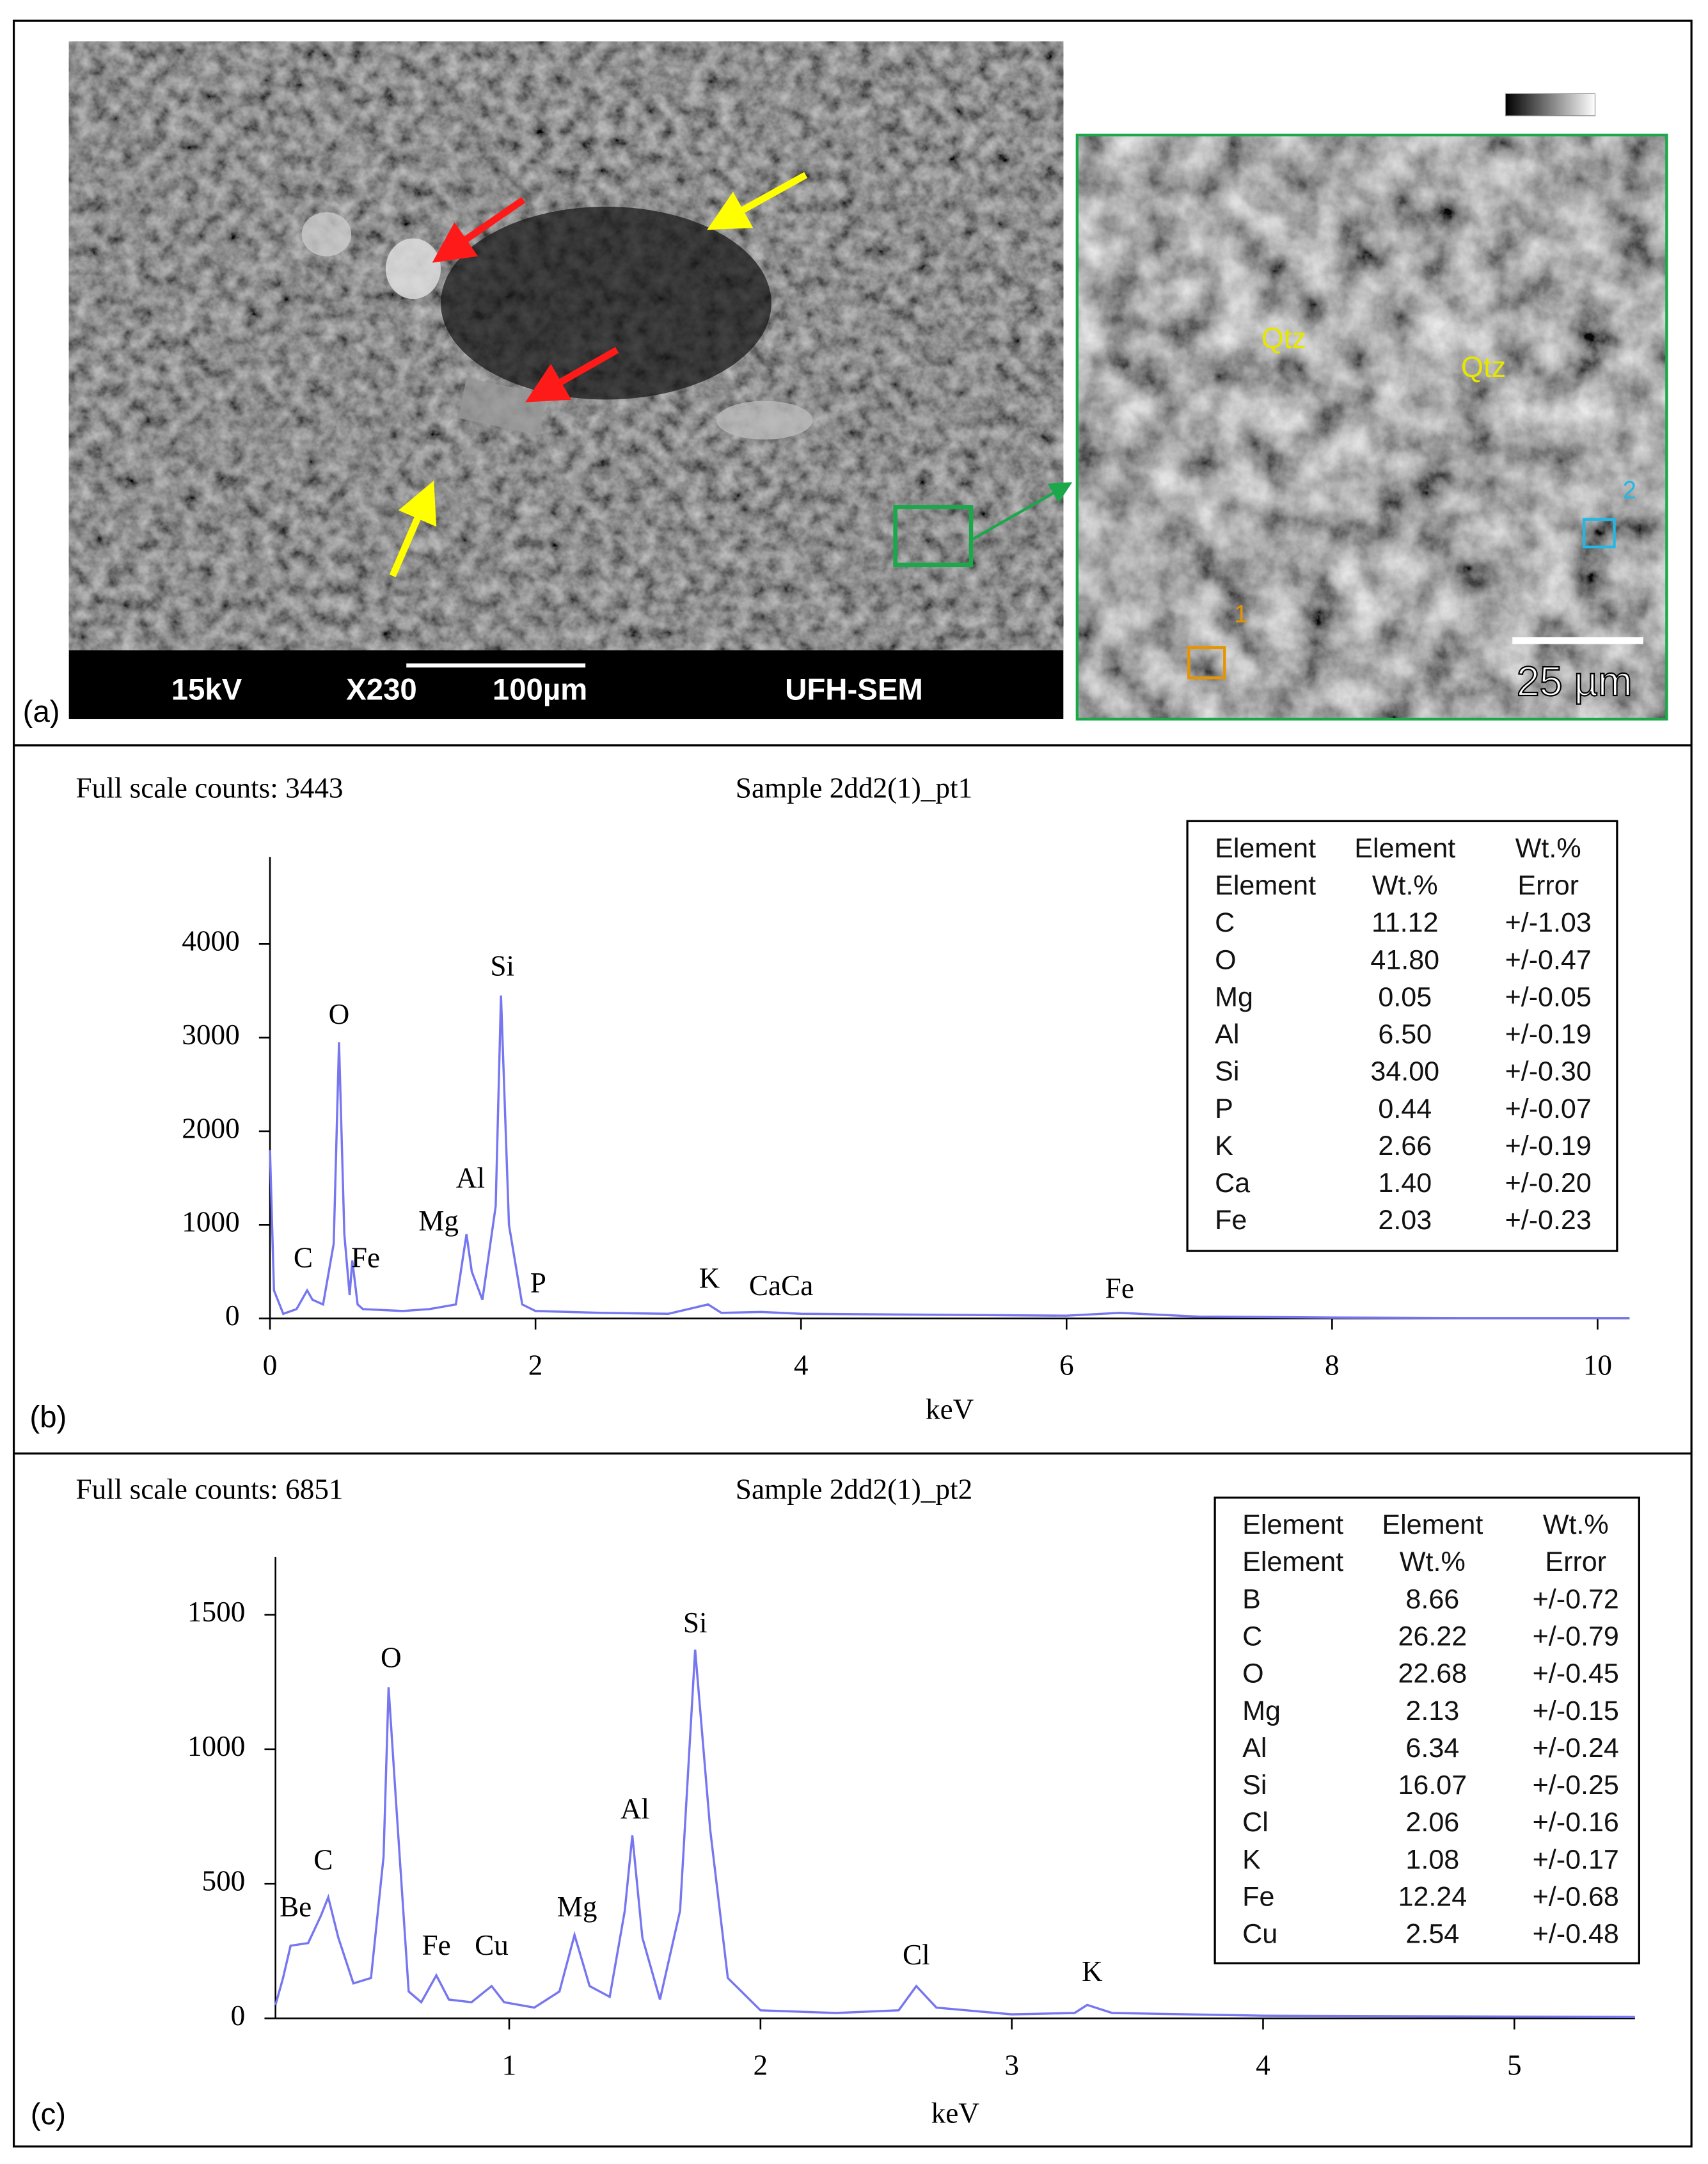 This screenshot has height=2164, width=1708. What do you see at coordinates (1227, 1034) in the screenshot?
I see `table-cell: Al` at bounding box center [1227, 1034].